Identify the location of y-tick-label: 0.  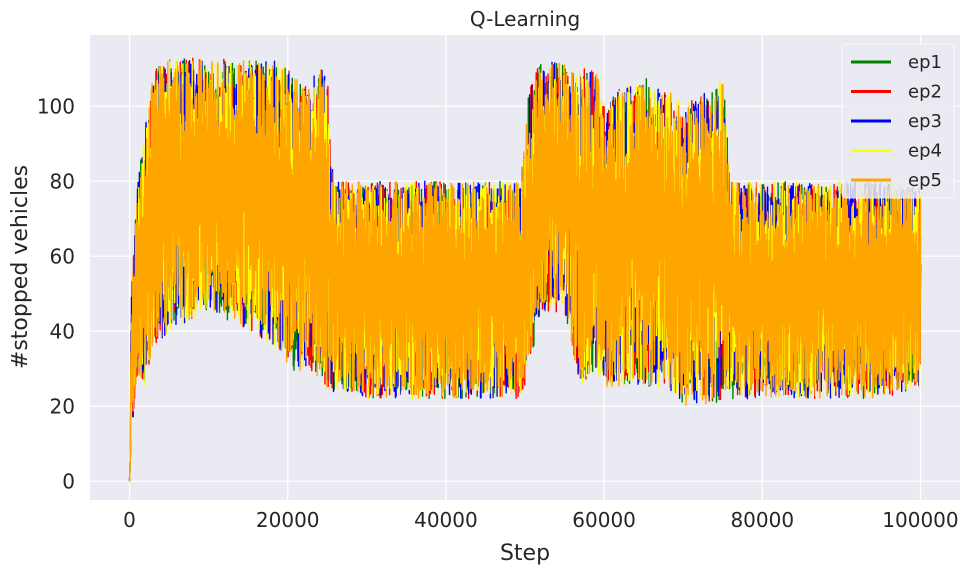
(68, 481).